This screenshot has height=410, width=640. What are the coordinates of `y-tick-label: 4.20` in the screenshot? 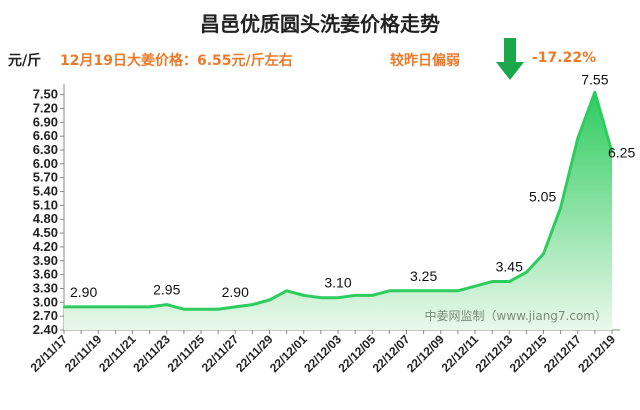 It's located at (45, 246).